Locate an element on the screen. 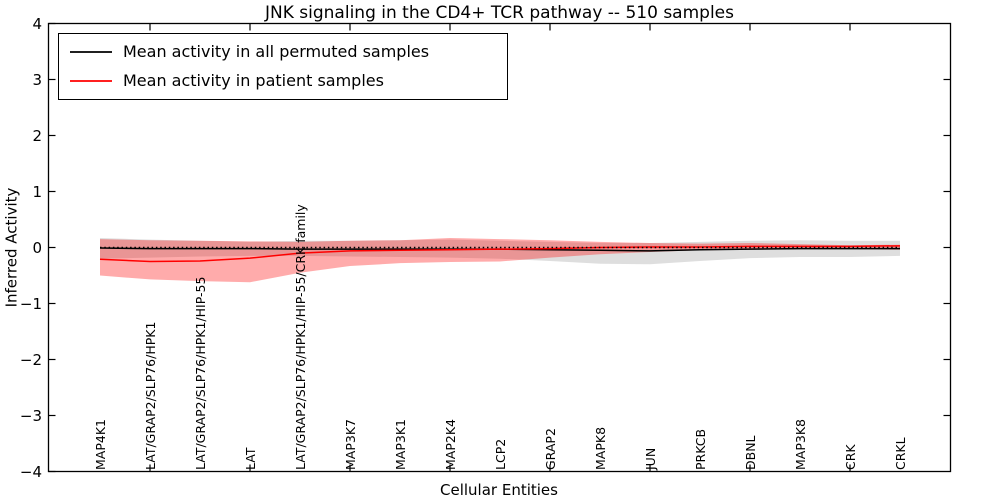  x-tick-label: MAPK8 is located at coordinates (600, 448).